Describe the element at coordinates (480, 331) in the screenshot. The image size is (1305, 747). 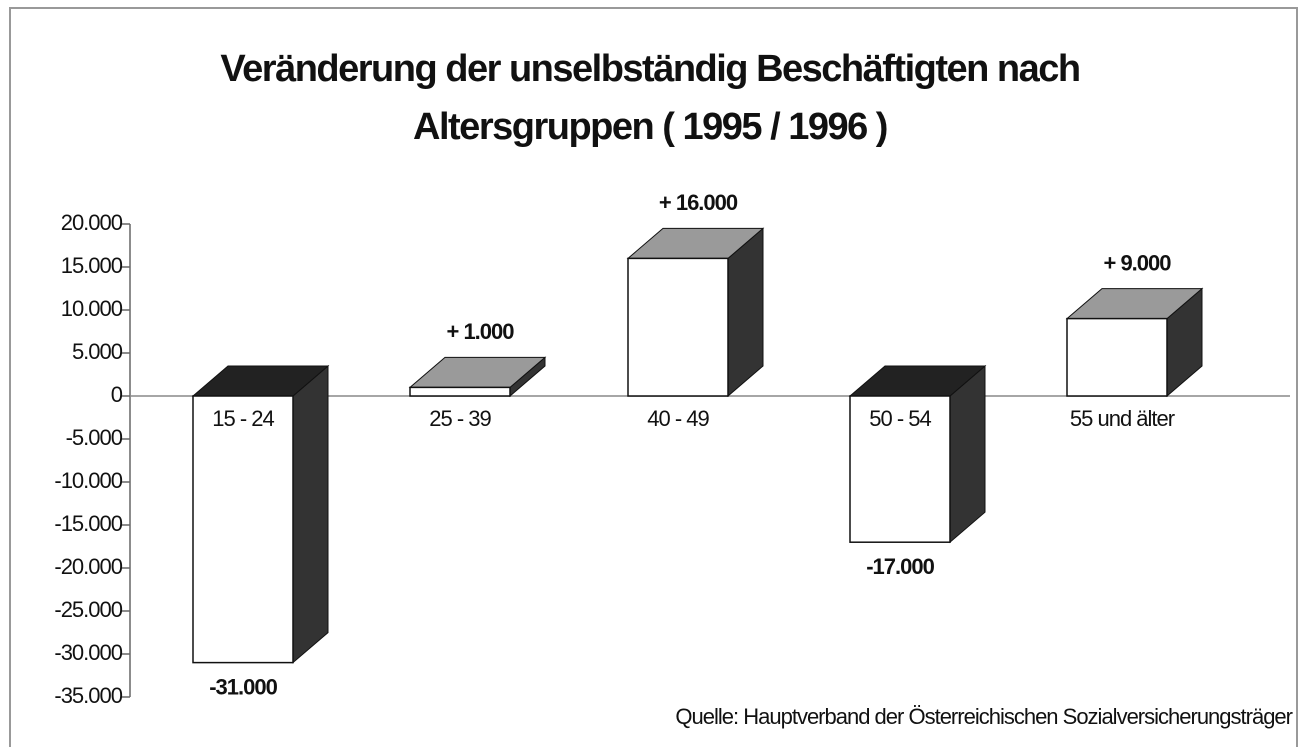
I see `value-label: + 1.000` at that location.